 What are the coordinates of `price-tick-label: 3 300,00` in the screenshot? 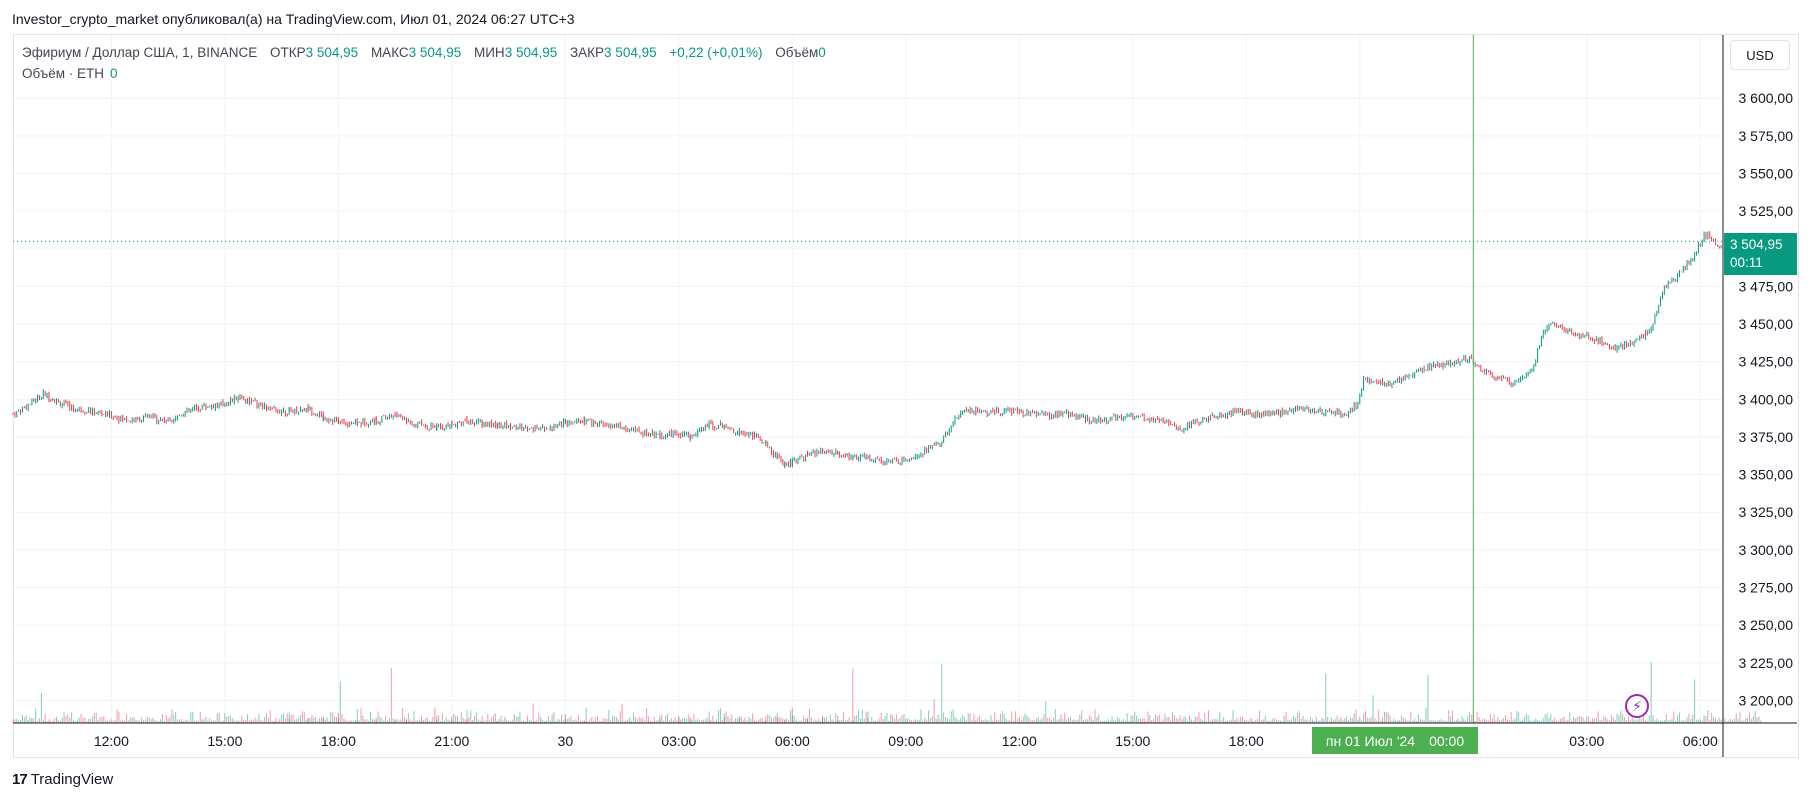 It's located at (1766, 550).